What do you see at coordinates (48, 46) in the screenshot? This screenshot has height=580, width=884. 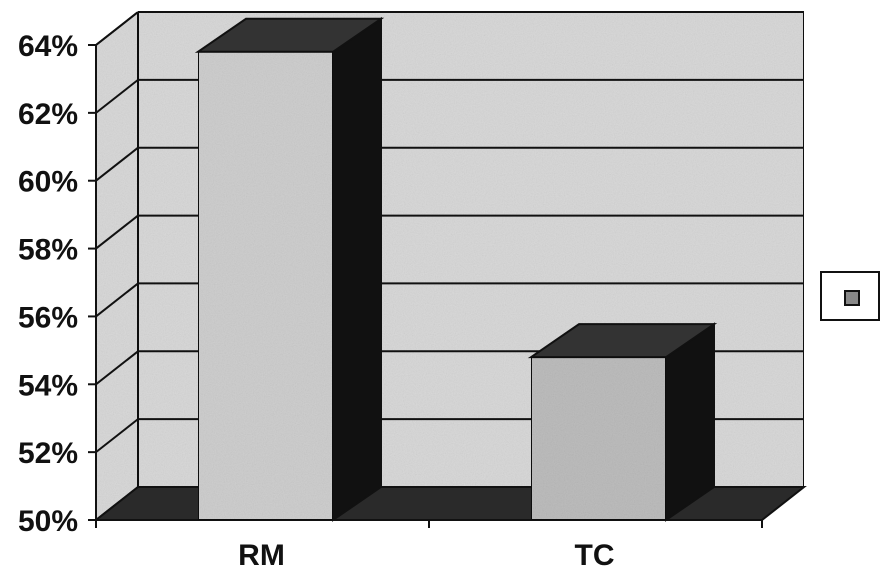 I see `y-tick-label: 64%` at bounding box center [48, 46].